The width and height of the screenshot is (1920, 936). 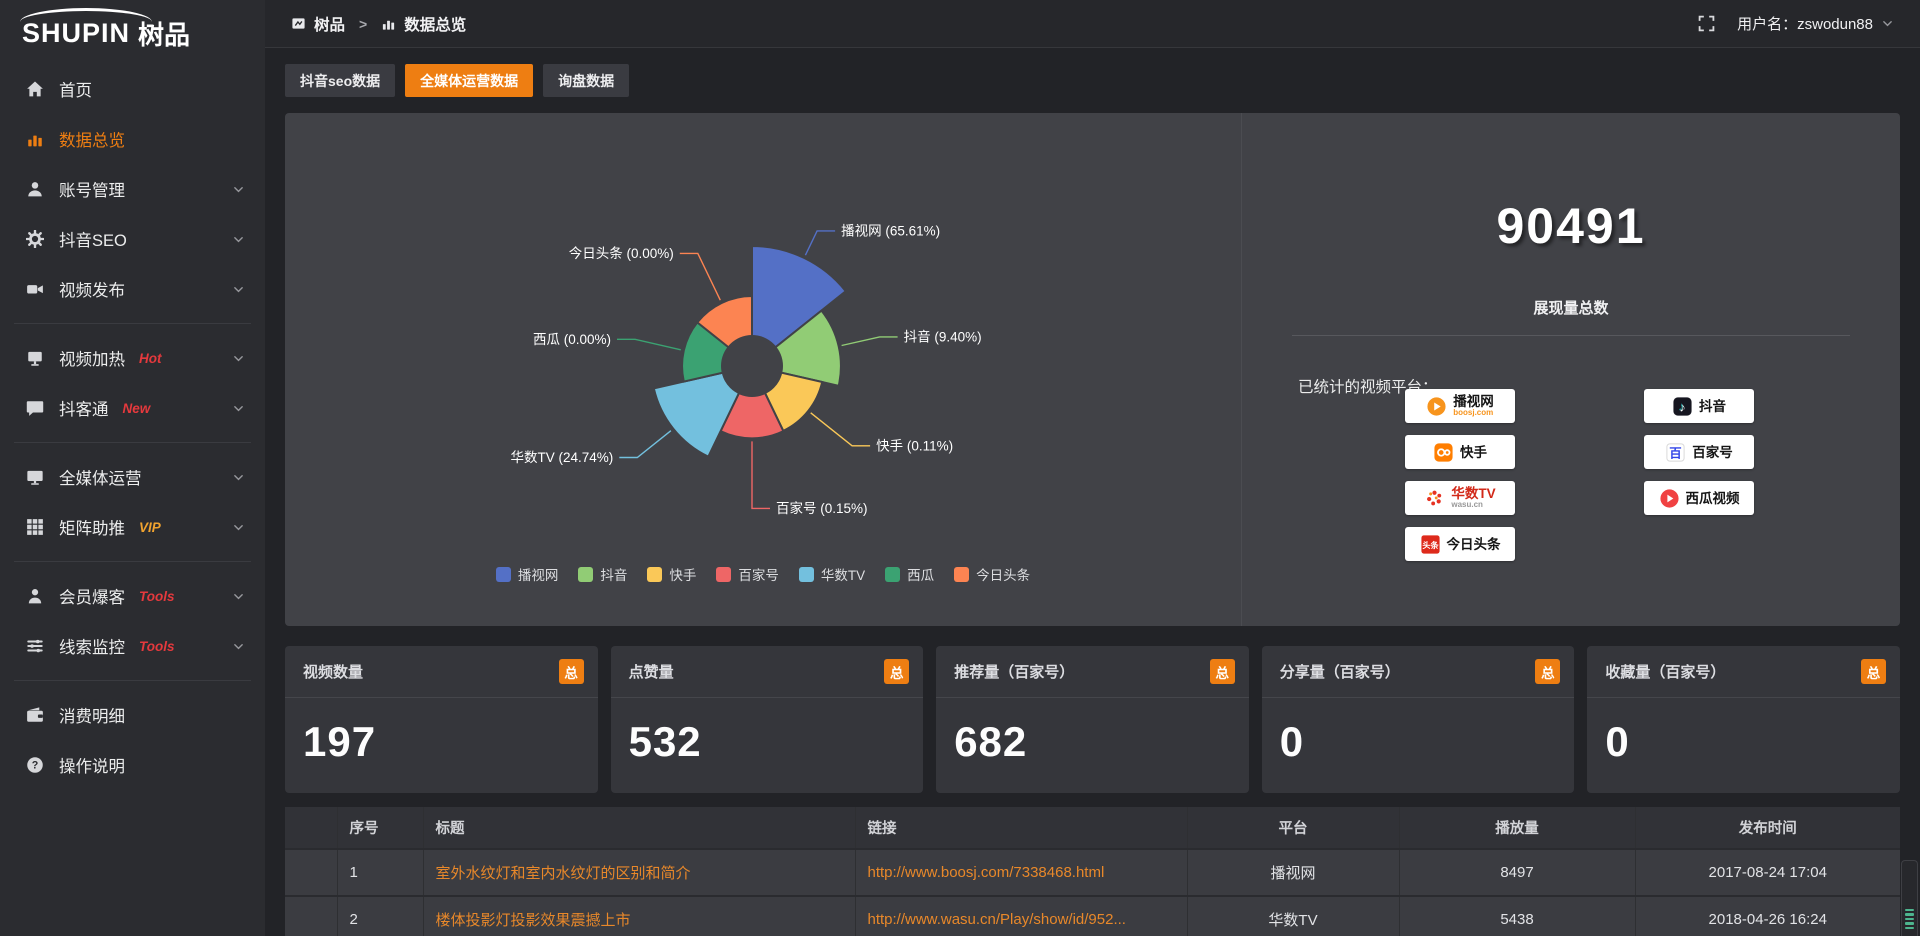 I want to click on breadcrumb-home-icon, so click(x=298, y=23).